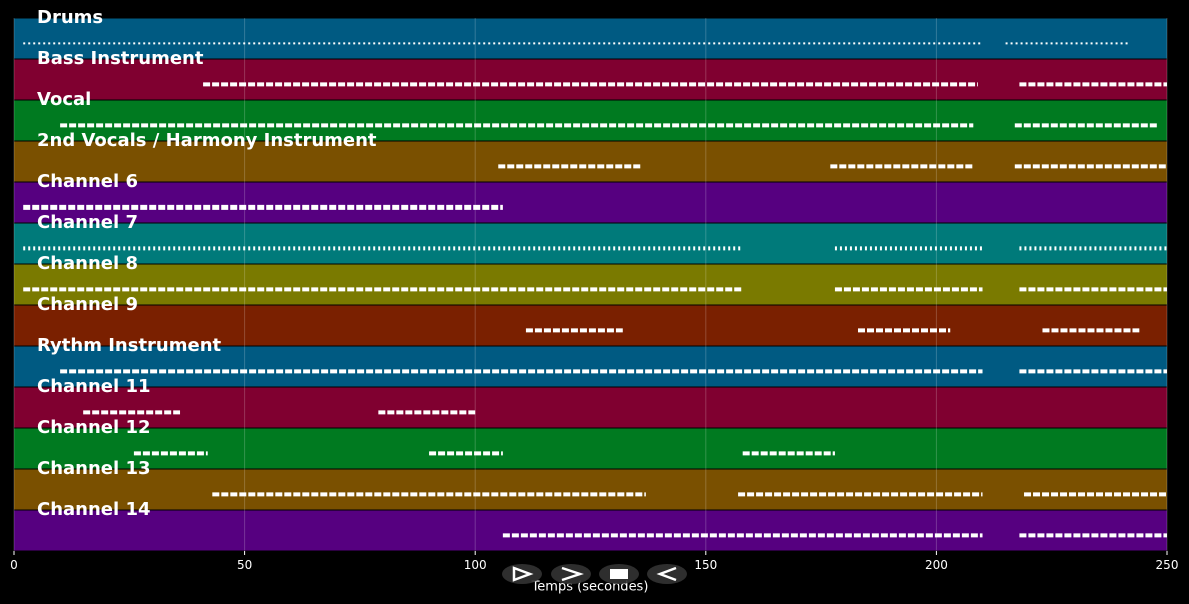 This screenshot has width=1189, height=604. What do you see at coordinates (94, 509) in the screenshot?
I see `track-label: Channel 14` at bounding box center [94, 509].